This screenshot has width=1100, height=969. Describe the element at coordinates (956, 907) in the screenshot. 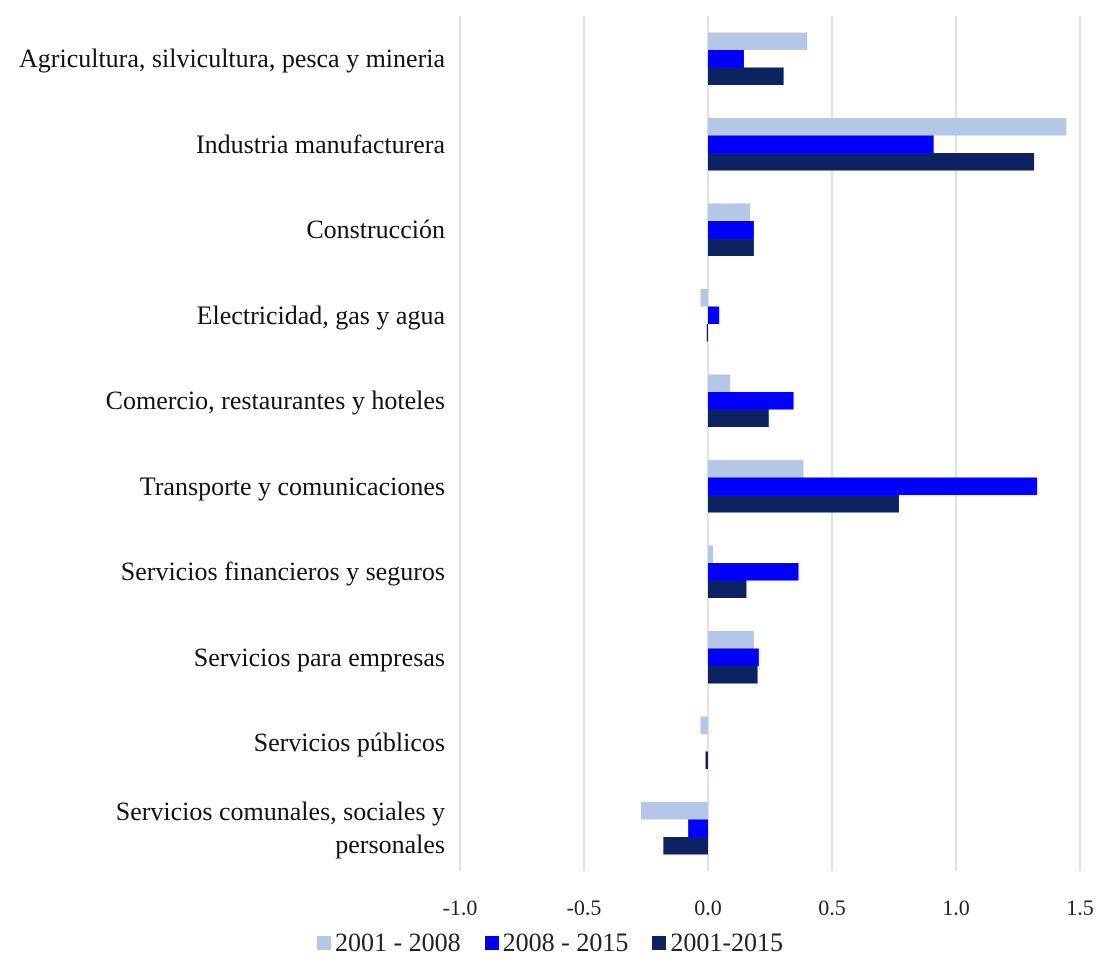

I see `x-tick-label: 1.0` at that location.